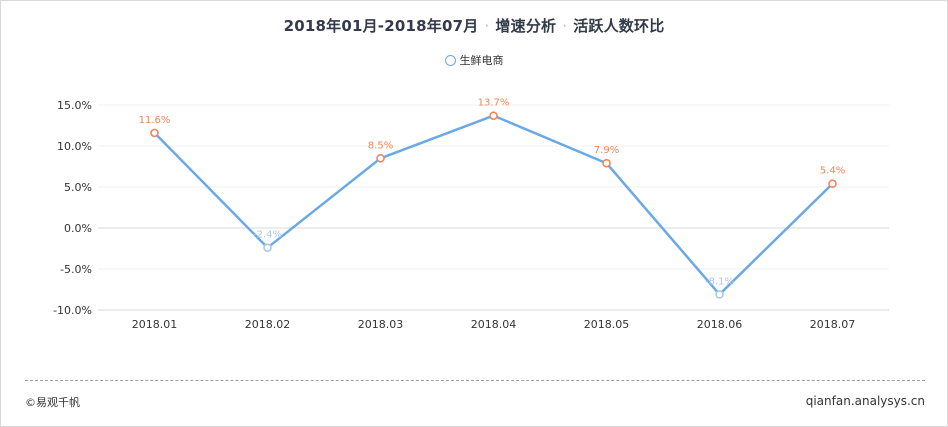 The width and height of the screenshot is (948, 427). What do you see at coordinates (475, 380) in the screenshot?
I see `footer-divider` at bounding box center [475, 380].